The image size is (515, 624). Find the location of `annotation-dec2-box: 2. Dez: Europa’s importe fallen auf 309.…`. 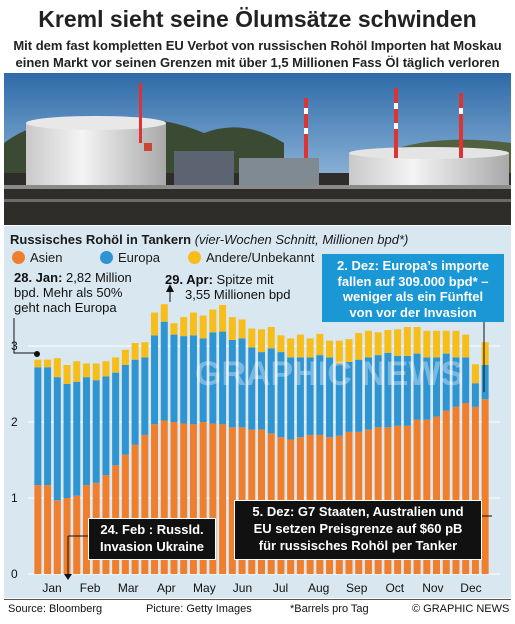

annotation-dec2-box: 2. Dez: Europa’s importe fallen auf 309.… is located at coordinates (413, 288).